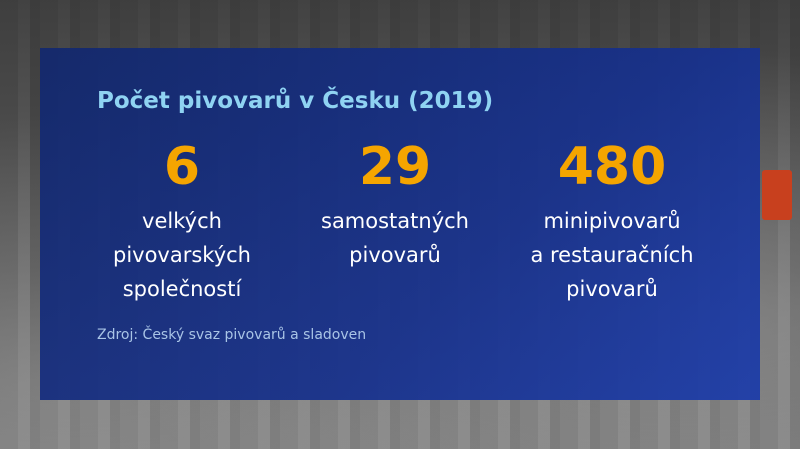 Image resolution: width=800 pixels, height=449 pixels. I want to click on stat-independent-breweries: 29 samostatných pivovarů, so click(395, 204).